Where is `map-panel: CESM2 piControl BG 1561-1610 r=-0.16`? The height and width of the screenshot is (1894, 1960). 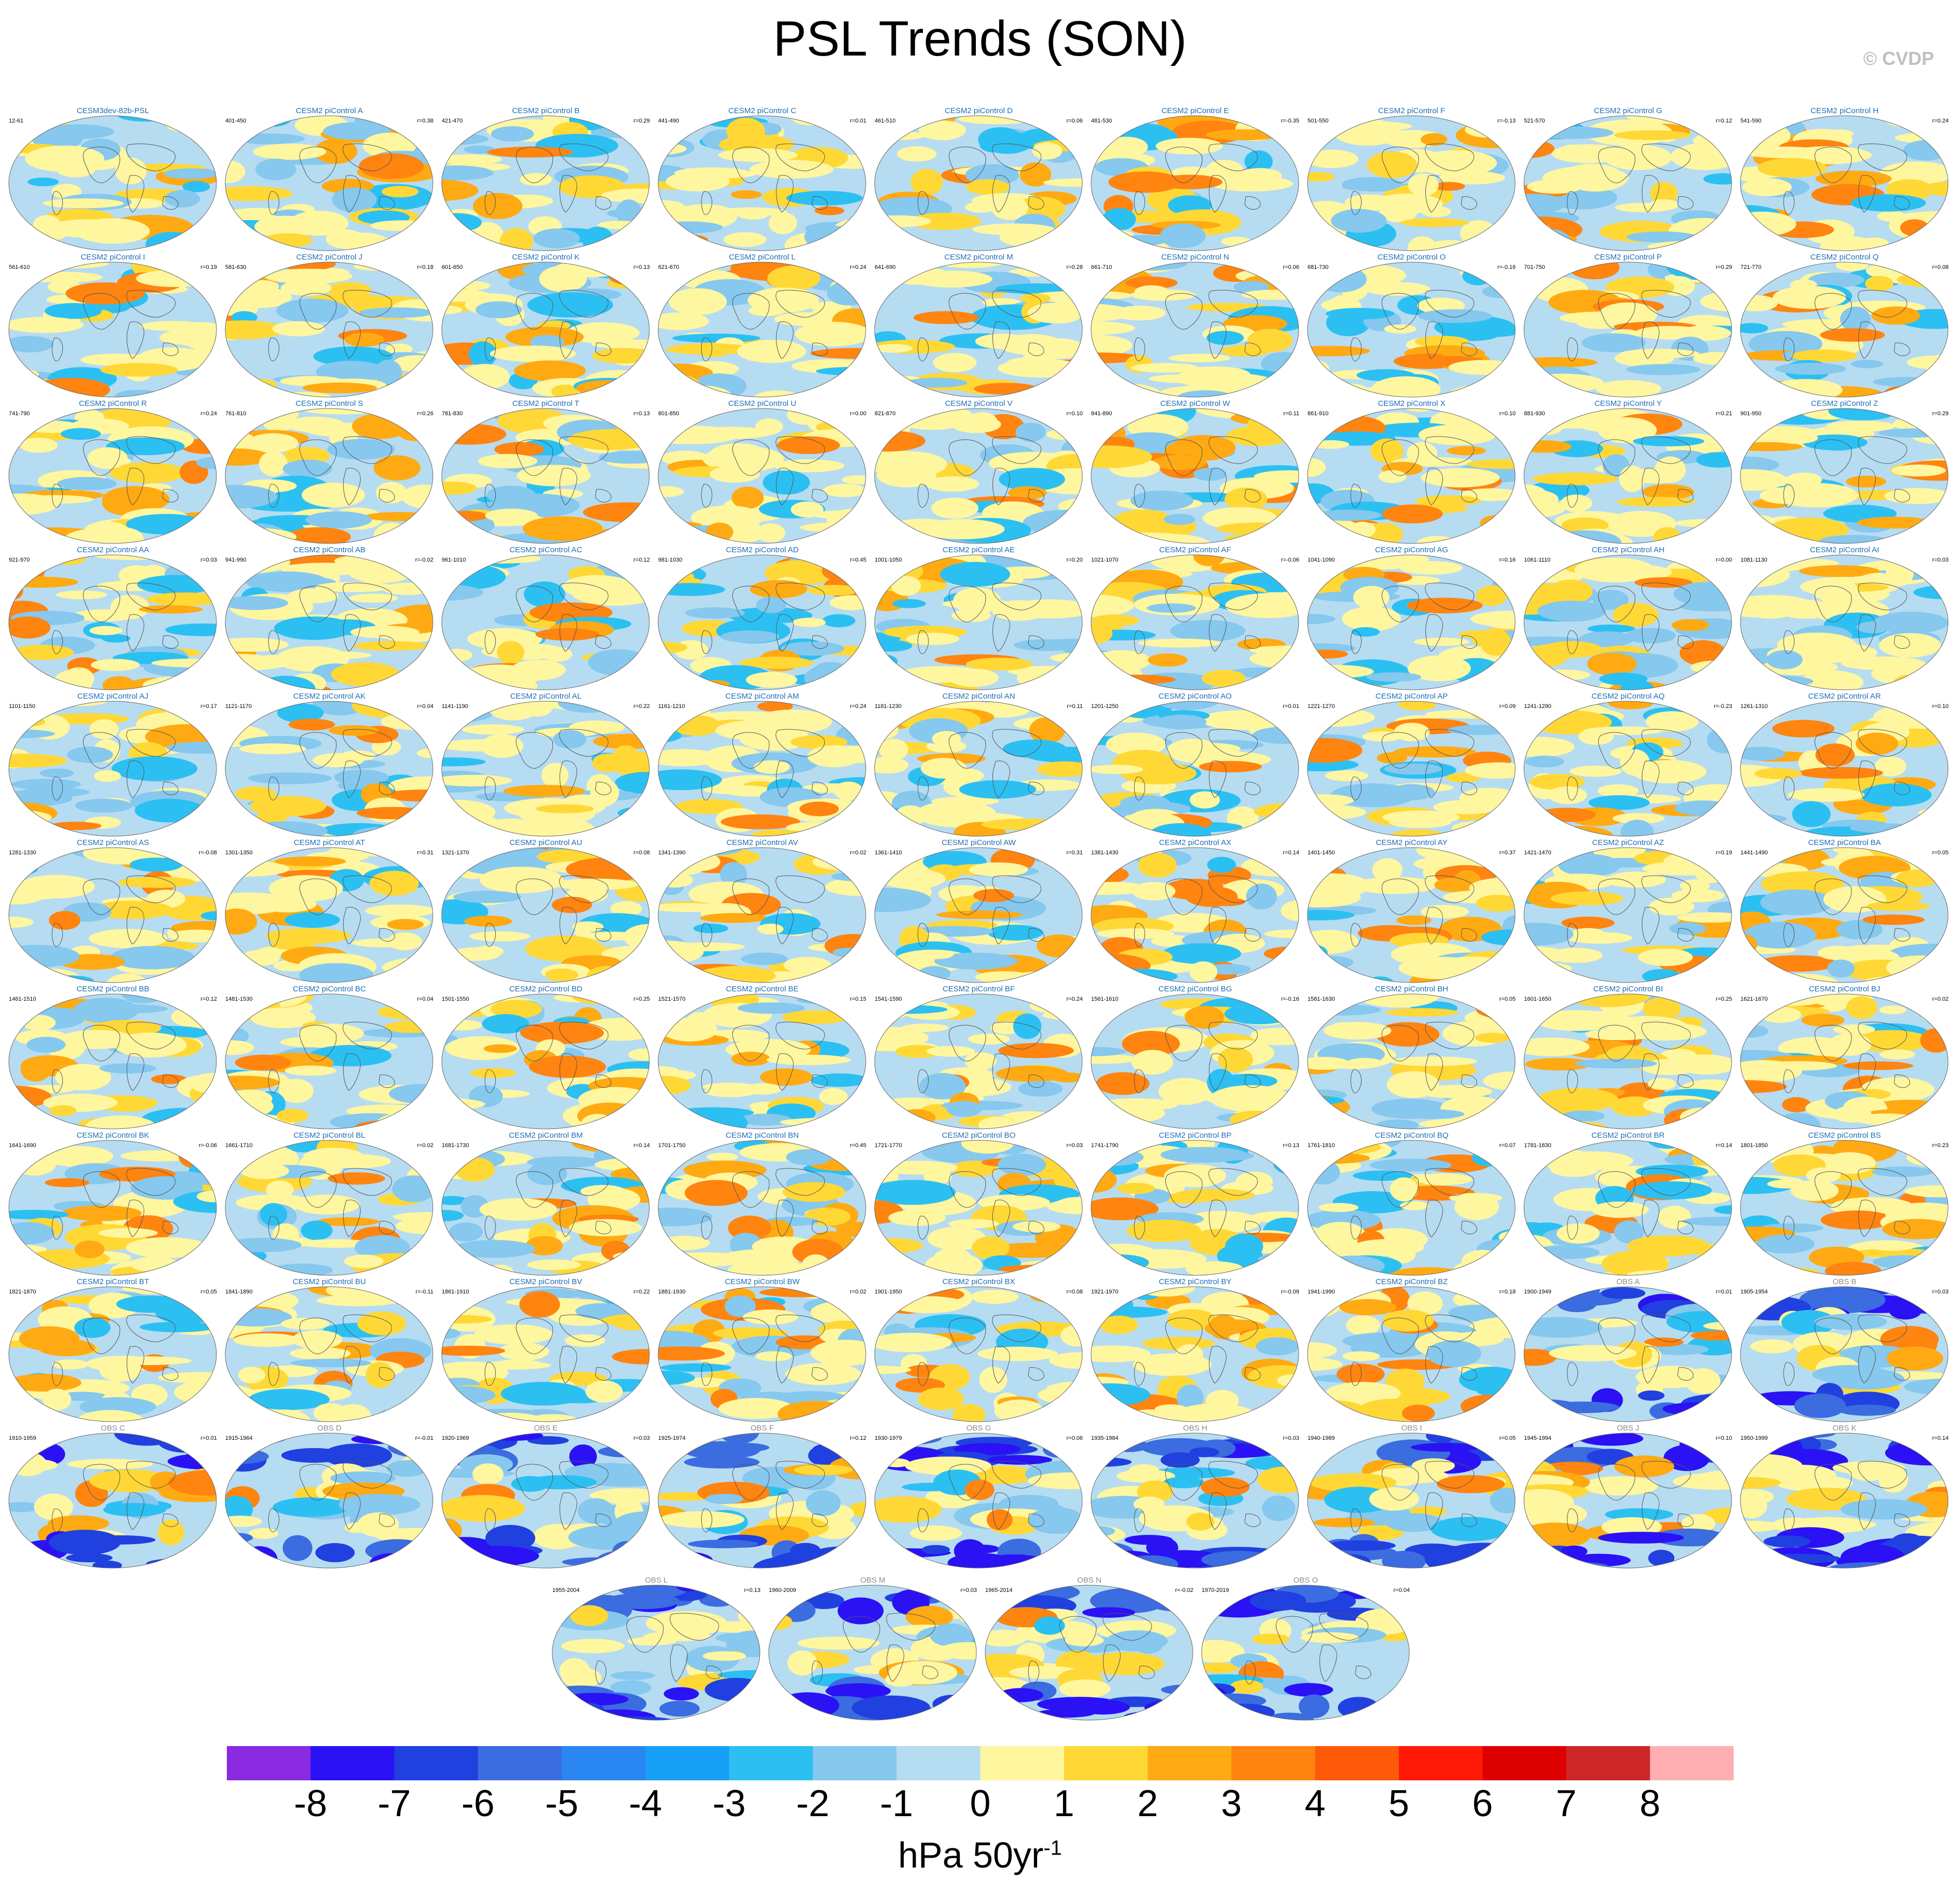 map-panel: CESM2 piControl BG 1561-1610 r=-0.16 is located at coordinates (1195, 1058).